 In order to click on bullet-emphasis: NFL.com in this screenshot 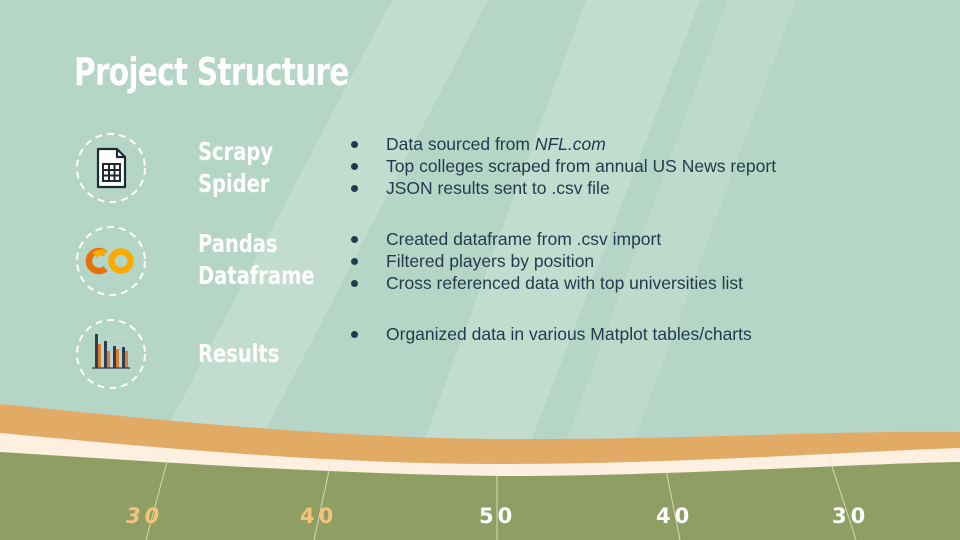, I will do `click(570, 144)`.